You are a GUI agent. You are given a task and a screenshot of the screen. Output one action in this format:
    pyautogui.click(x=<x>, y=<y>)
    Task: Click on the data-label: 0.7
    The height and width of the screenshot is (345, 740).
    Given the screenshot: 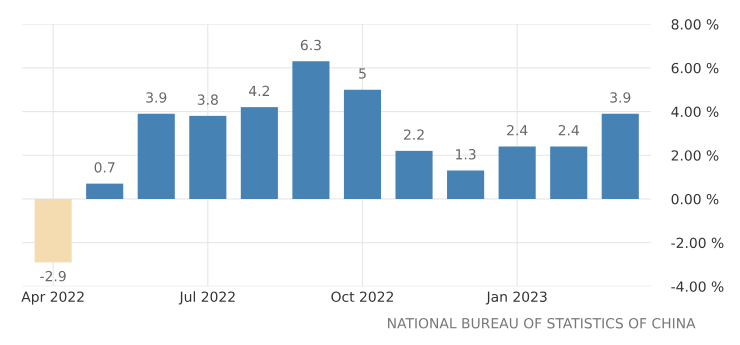 What is the action you would take?
    pyautogui.click(x=104, y=167)
    